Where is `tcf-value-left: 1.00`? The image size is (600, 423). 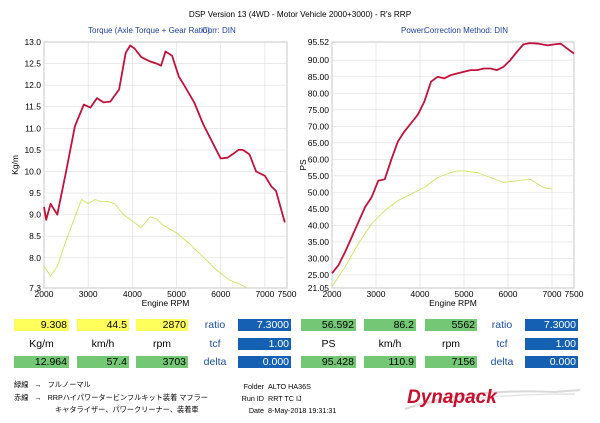
tcf-value-left: 1.00 is located at coordinates (264, 344).